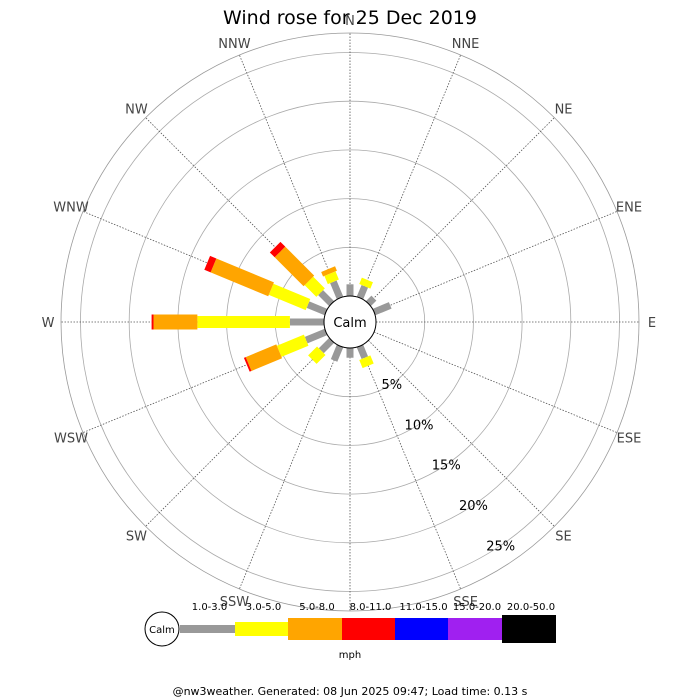  I want to click on legend-swatch-1.0-3.0, so click(207, 629).